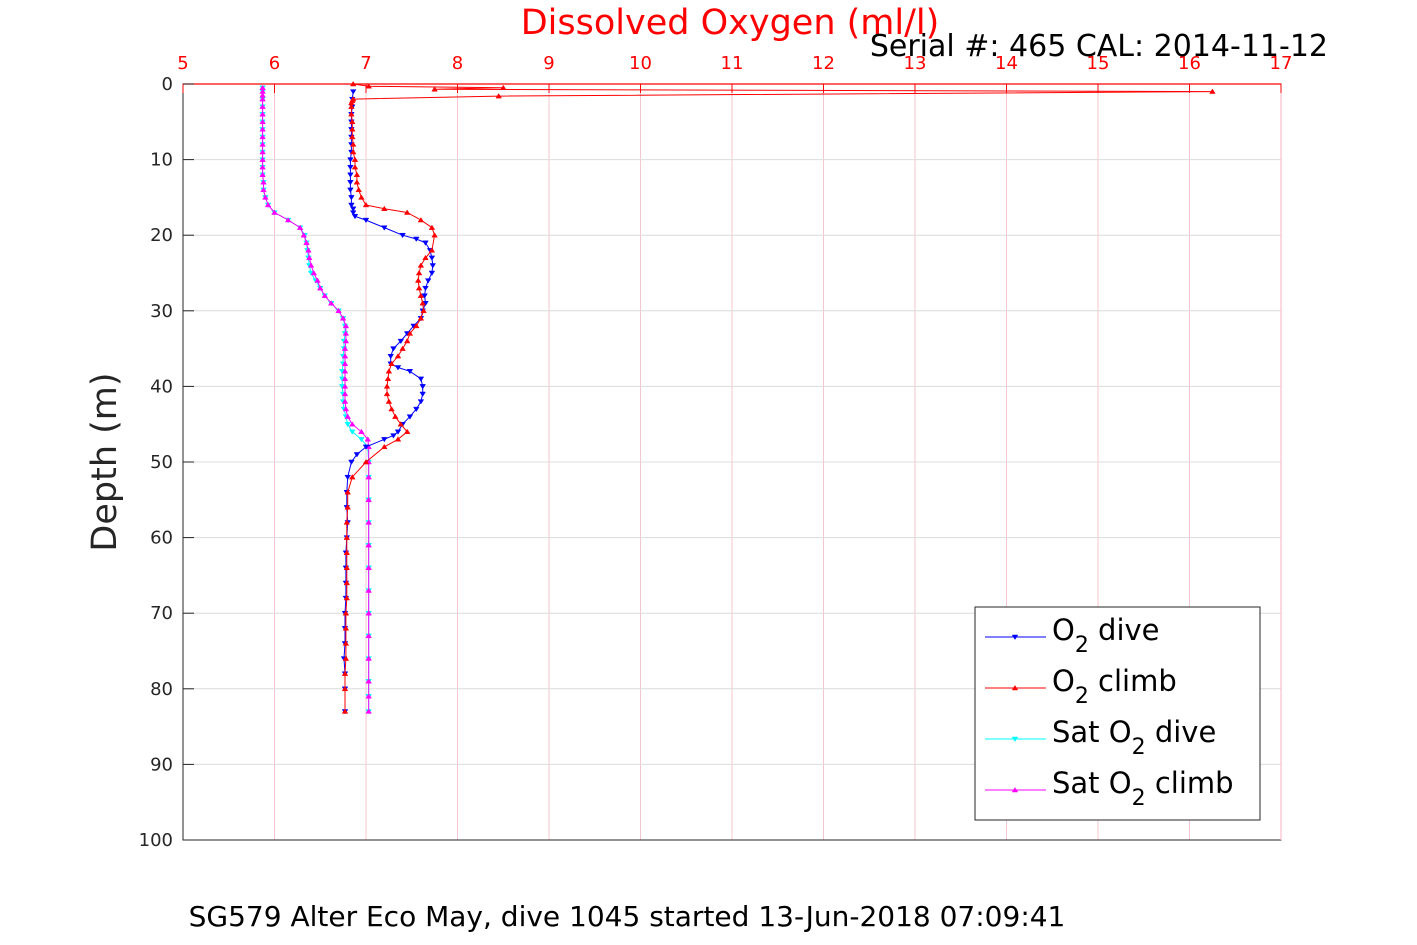 This screenshot has width=1417, height=945. What do you see at coordinates (1100, 737) in the screenshot?
I see `legend-item-sat-o2-dive: Sat O2 dive` at bounding box center [1100, 737].